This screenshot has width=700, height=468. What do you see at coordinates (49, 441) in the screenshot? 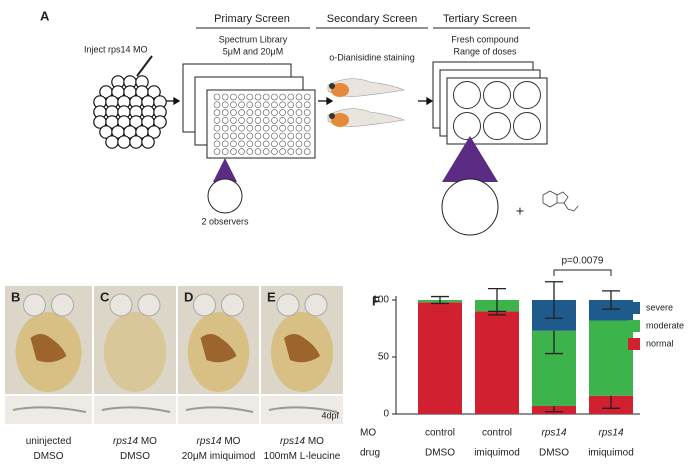
I see `caption: uninjected` at bounding box center [49, 441].